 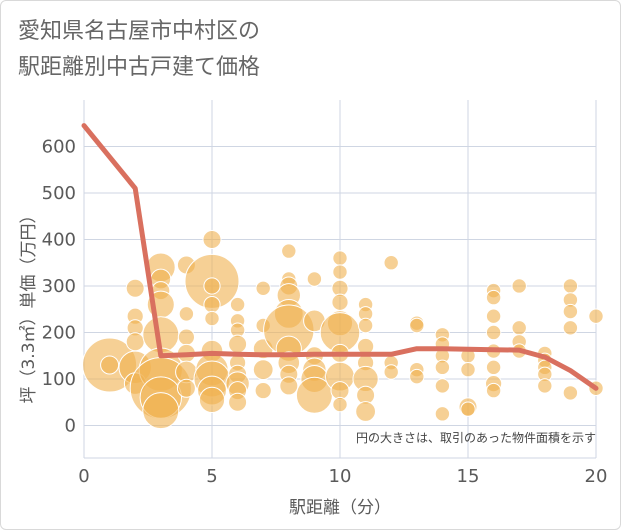 What do you see at coordinates (468, 476) in the screenshot?
I see `x-tick-label: 15` at bounding box center [468, 476].